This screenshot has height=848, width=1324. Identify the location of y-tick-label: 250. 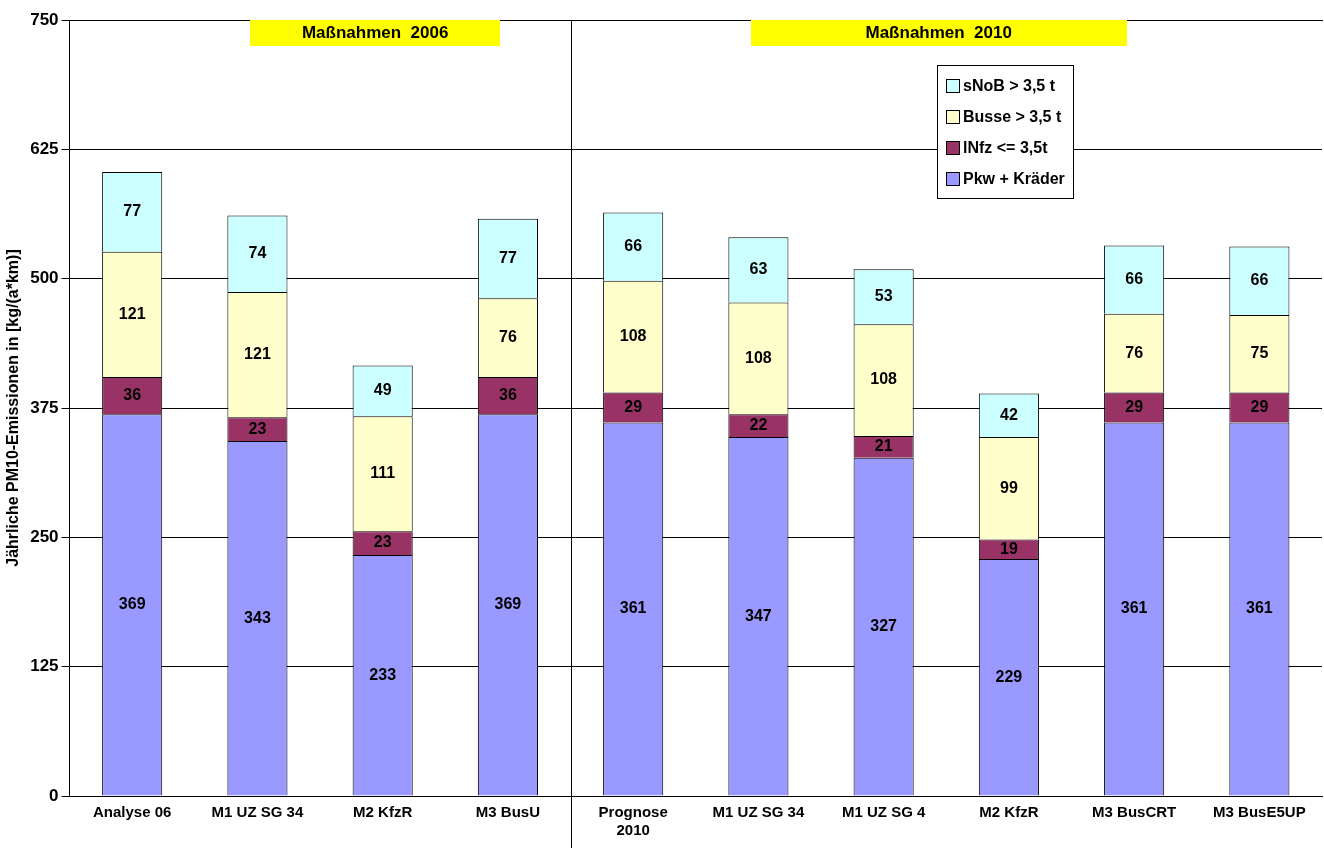
(44, 537).